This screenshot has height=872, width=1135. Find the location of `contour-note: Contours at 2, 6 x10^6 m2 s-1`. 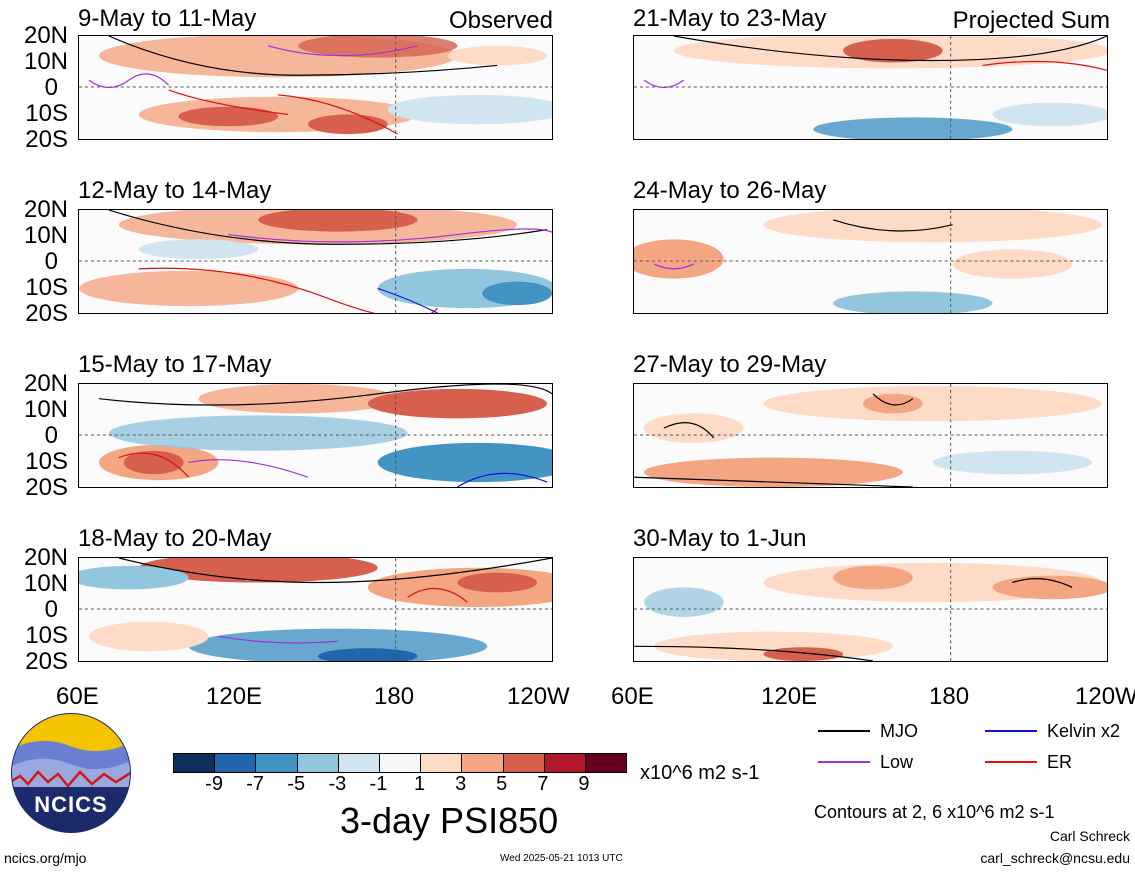

contour-note: Contours at 2, 6 x10^6 m2 s-1 is located at coordinates (934, 812).